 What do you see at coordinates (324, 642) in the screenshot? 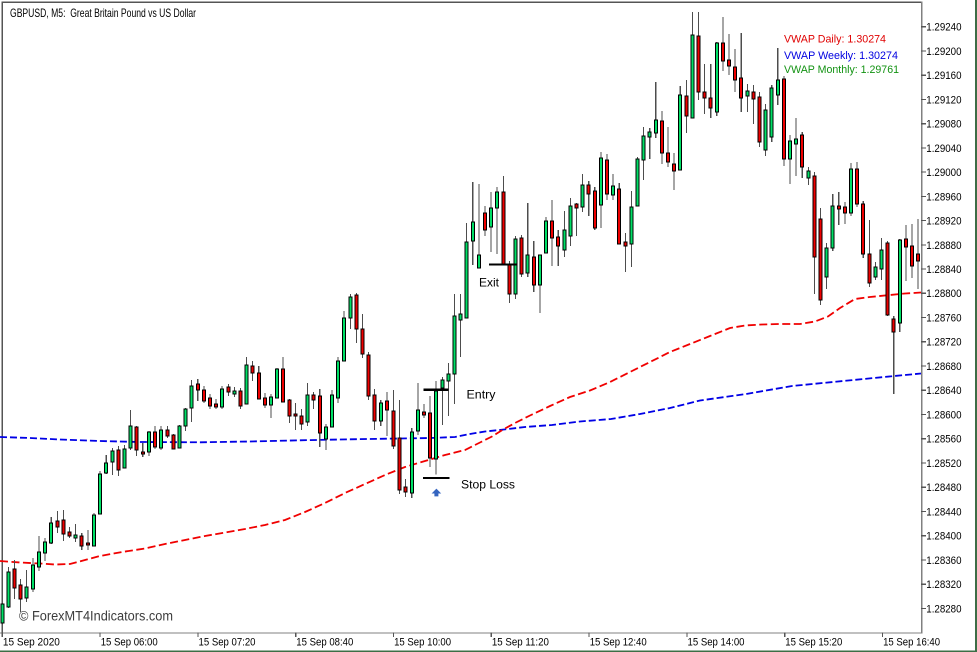
I see `svg-text: 15 Sep 08:40` at bounding box center [324, 642].